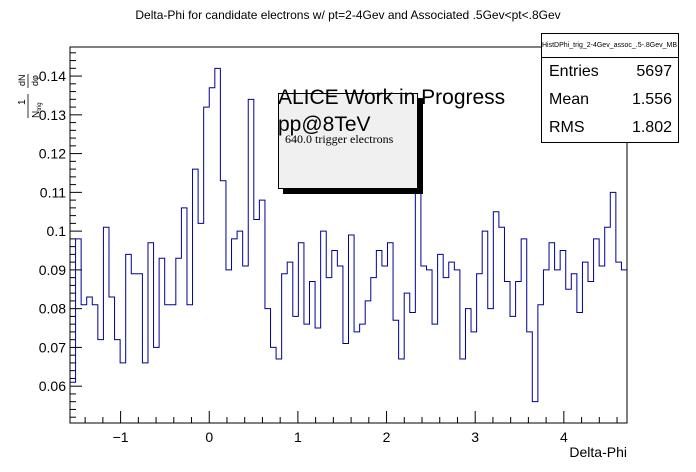 The image size is (696, 472). What do you see at coordinates (574, 71) in the screenshot?
I see `entries-label: Entries` at bounding box center [574, 71].